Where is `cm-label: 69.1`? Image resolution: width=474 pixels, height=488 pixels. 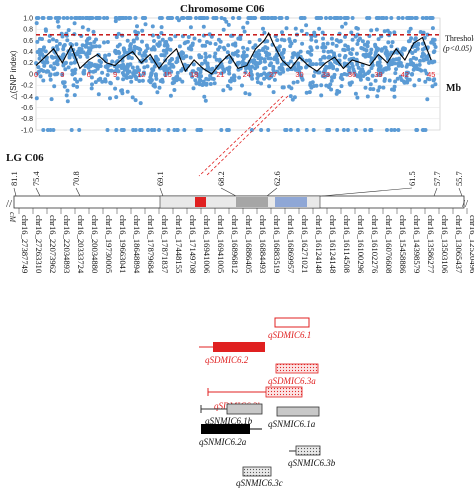 cm-label: 69.1 is located at coordinates (160, 178).